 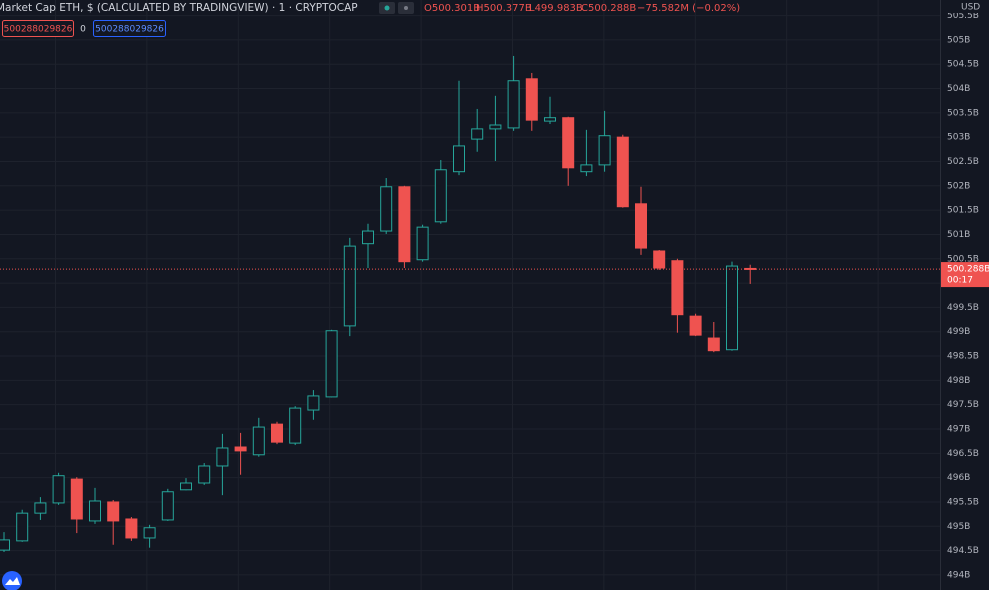 What do you see at coordinates (556, 8) in the screenshot?
I see `ohlc-low: L499.983B` at bounding box center [556, 8].